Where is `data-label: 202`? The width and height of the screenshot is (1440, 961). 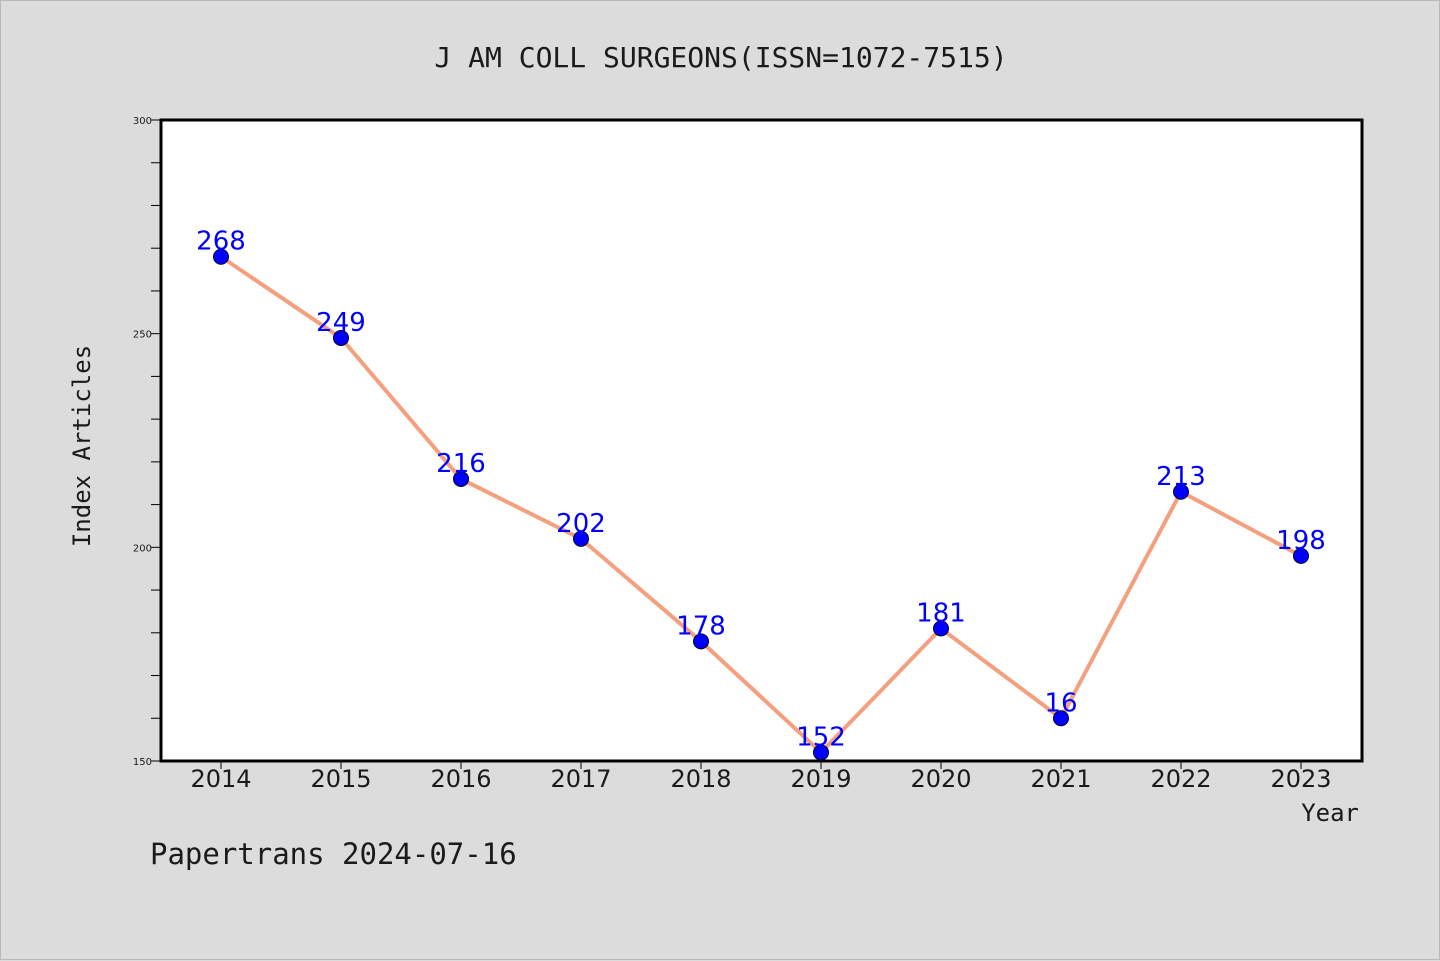 data-label: 202 is located at coordinates (581, 524).